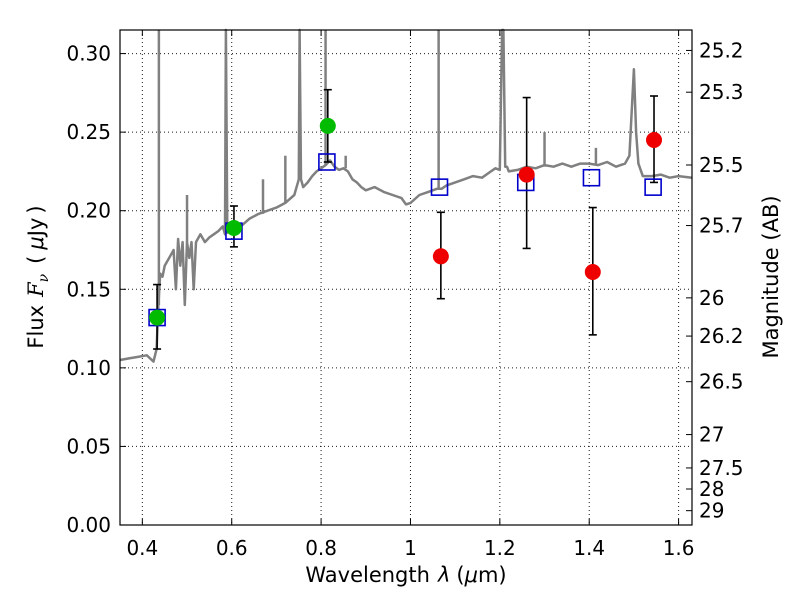 The width and height of the screenshot is (800, 600). What do you see at coordinates (711, 489) in the screenshot?
I see `magnitude-tick-label-9: 28` at bounding box center [711, 489].